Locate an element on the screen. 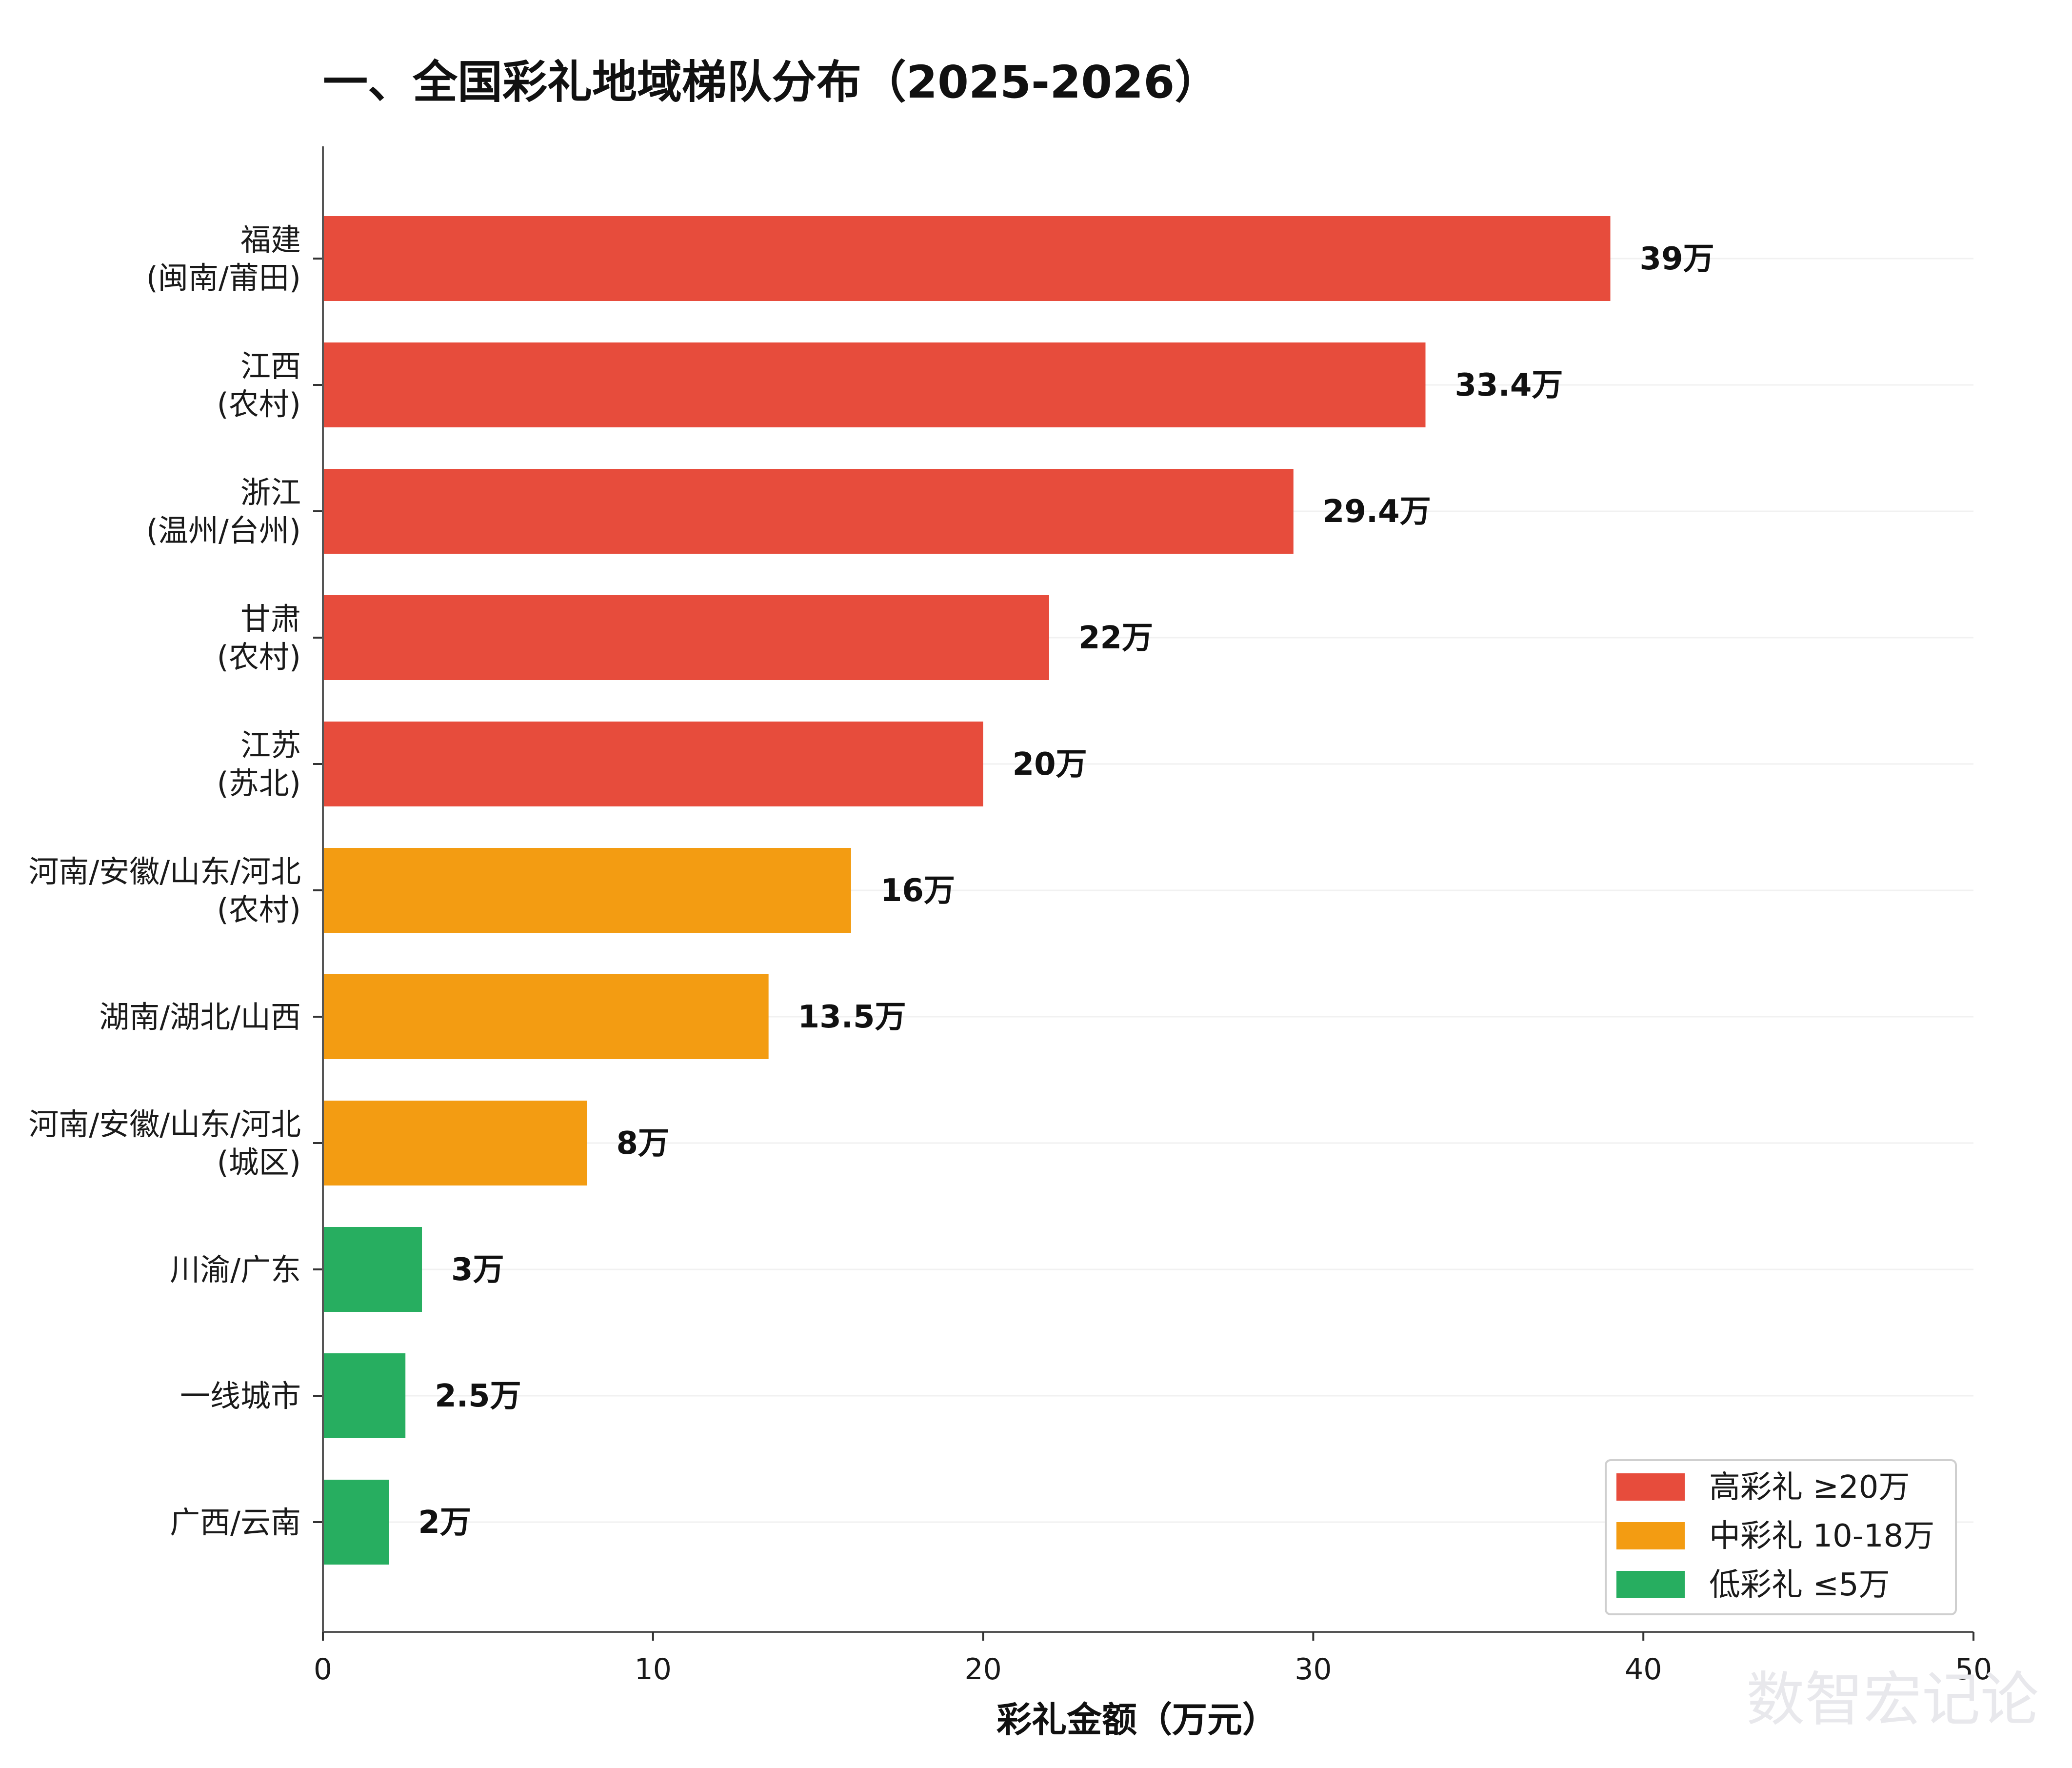 The image size is (2072, 1768). value-label: 33.4万 is located at coordinates (1509, 385).